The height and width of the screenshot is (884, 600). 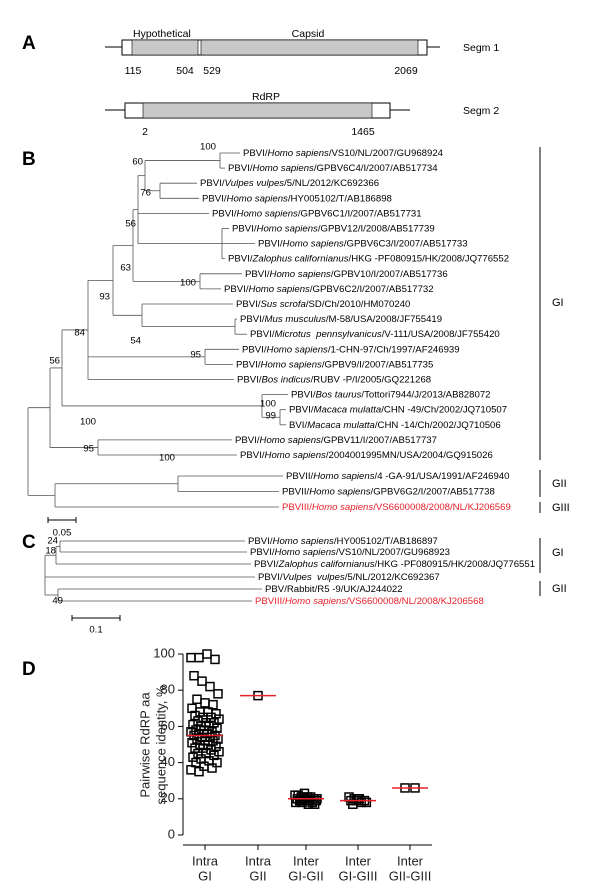 What do you see at coordinates (57, 601) in the screenshot?
I see `bootstrap-label: 49` at bounding box center [57, 601].